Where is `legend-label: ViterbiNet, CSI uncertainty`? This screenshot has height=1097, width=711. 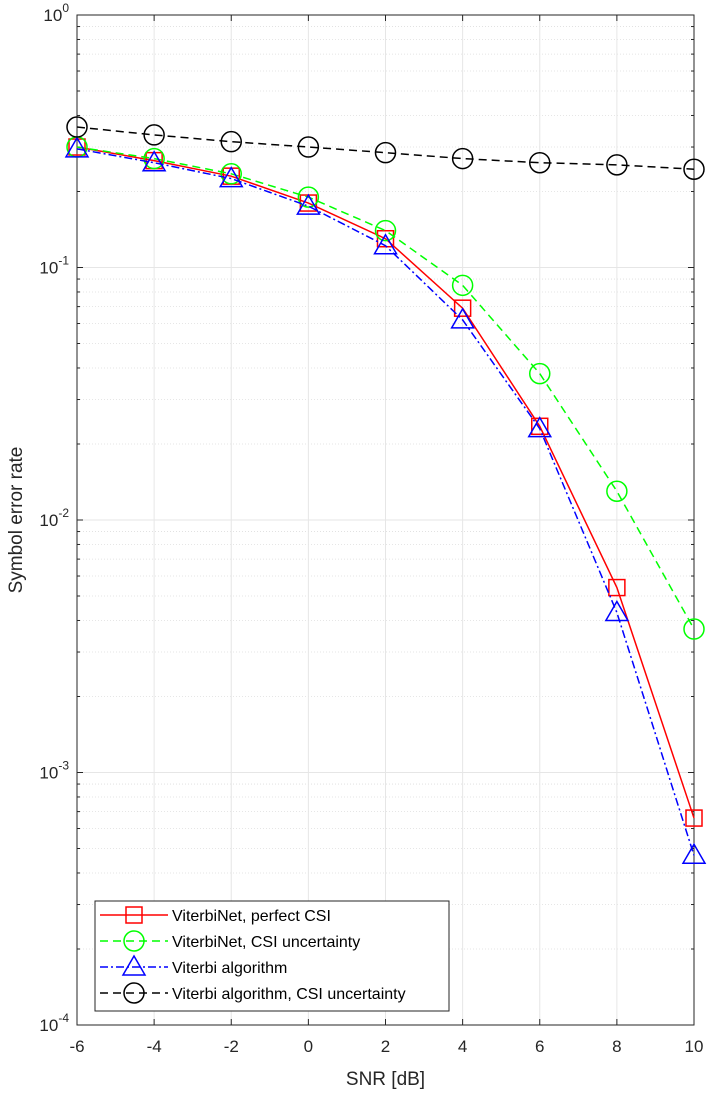 legend-label: ViterbiNet, CSI uncertainty is located at coordinates (266, 942).